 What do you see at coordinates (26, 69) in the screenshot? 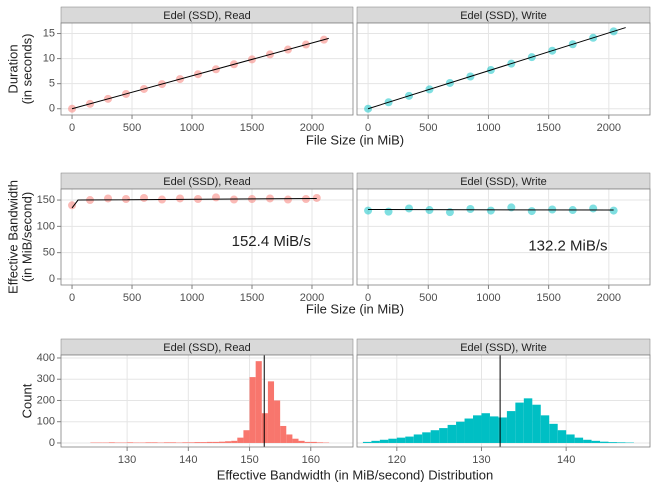
I see `y-axis-title: (in seconds)` at bounding box center [26, 69].